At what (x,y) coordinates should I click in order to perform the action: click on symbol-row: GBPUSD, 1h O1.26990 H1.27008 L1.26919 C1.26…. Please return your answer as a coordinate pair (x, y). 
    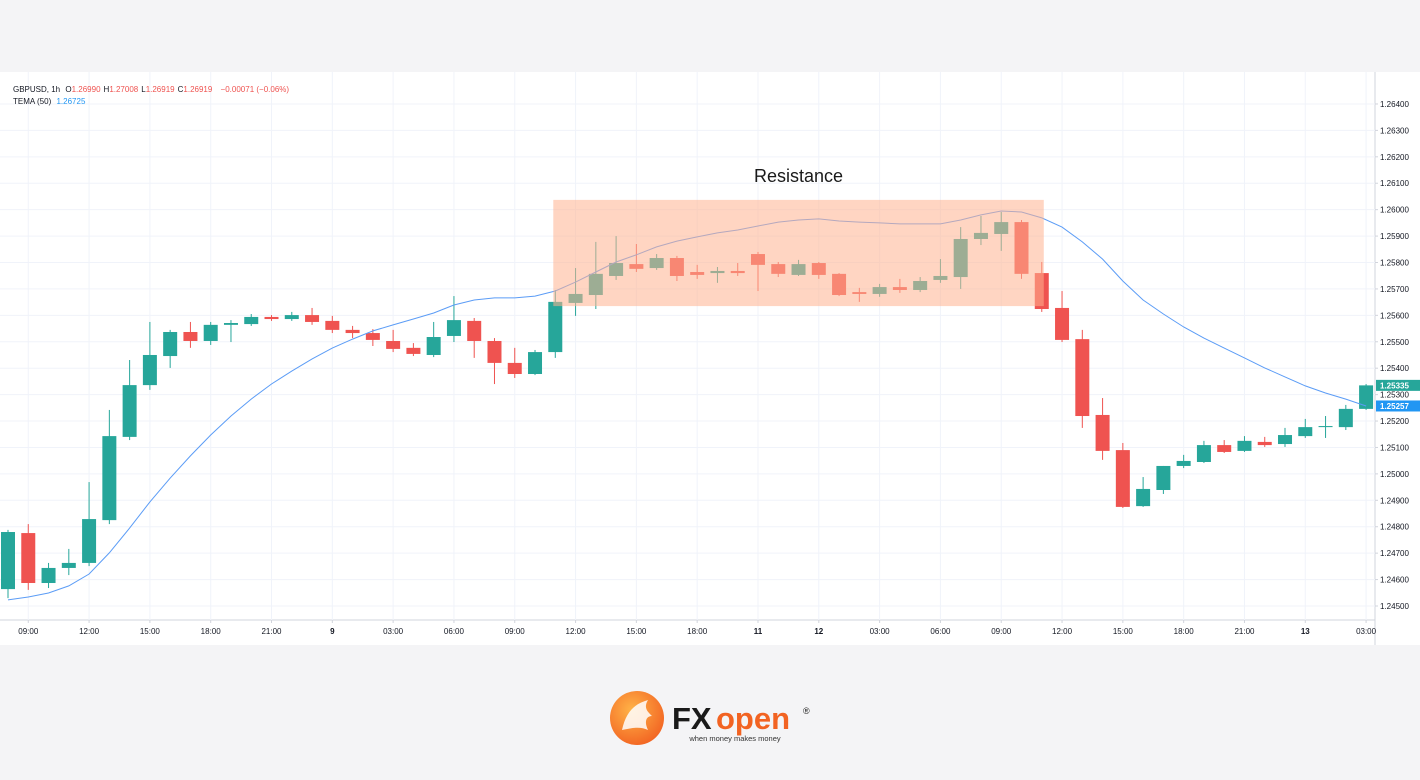
    Looking at the image, I should click on (152, 90).